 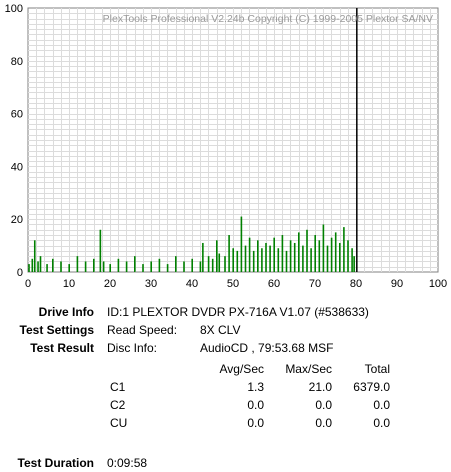 I want to click on y-tick-label: 0, so click(x=20, y=273).